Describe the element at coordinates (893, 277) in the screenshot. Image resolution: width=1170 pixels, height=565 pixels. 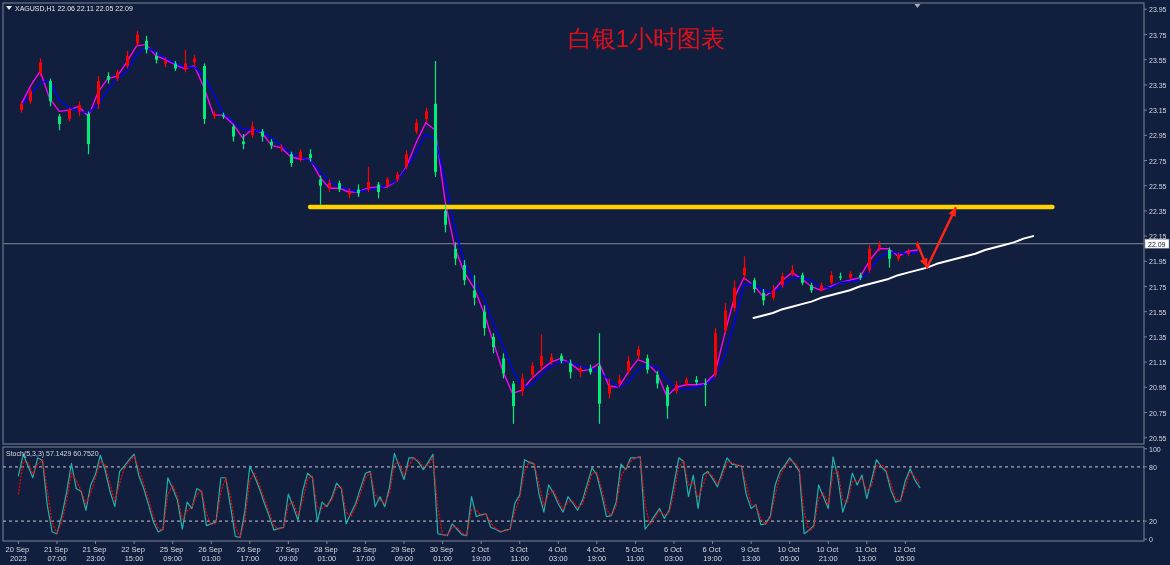
I see `line-series` at that location.